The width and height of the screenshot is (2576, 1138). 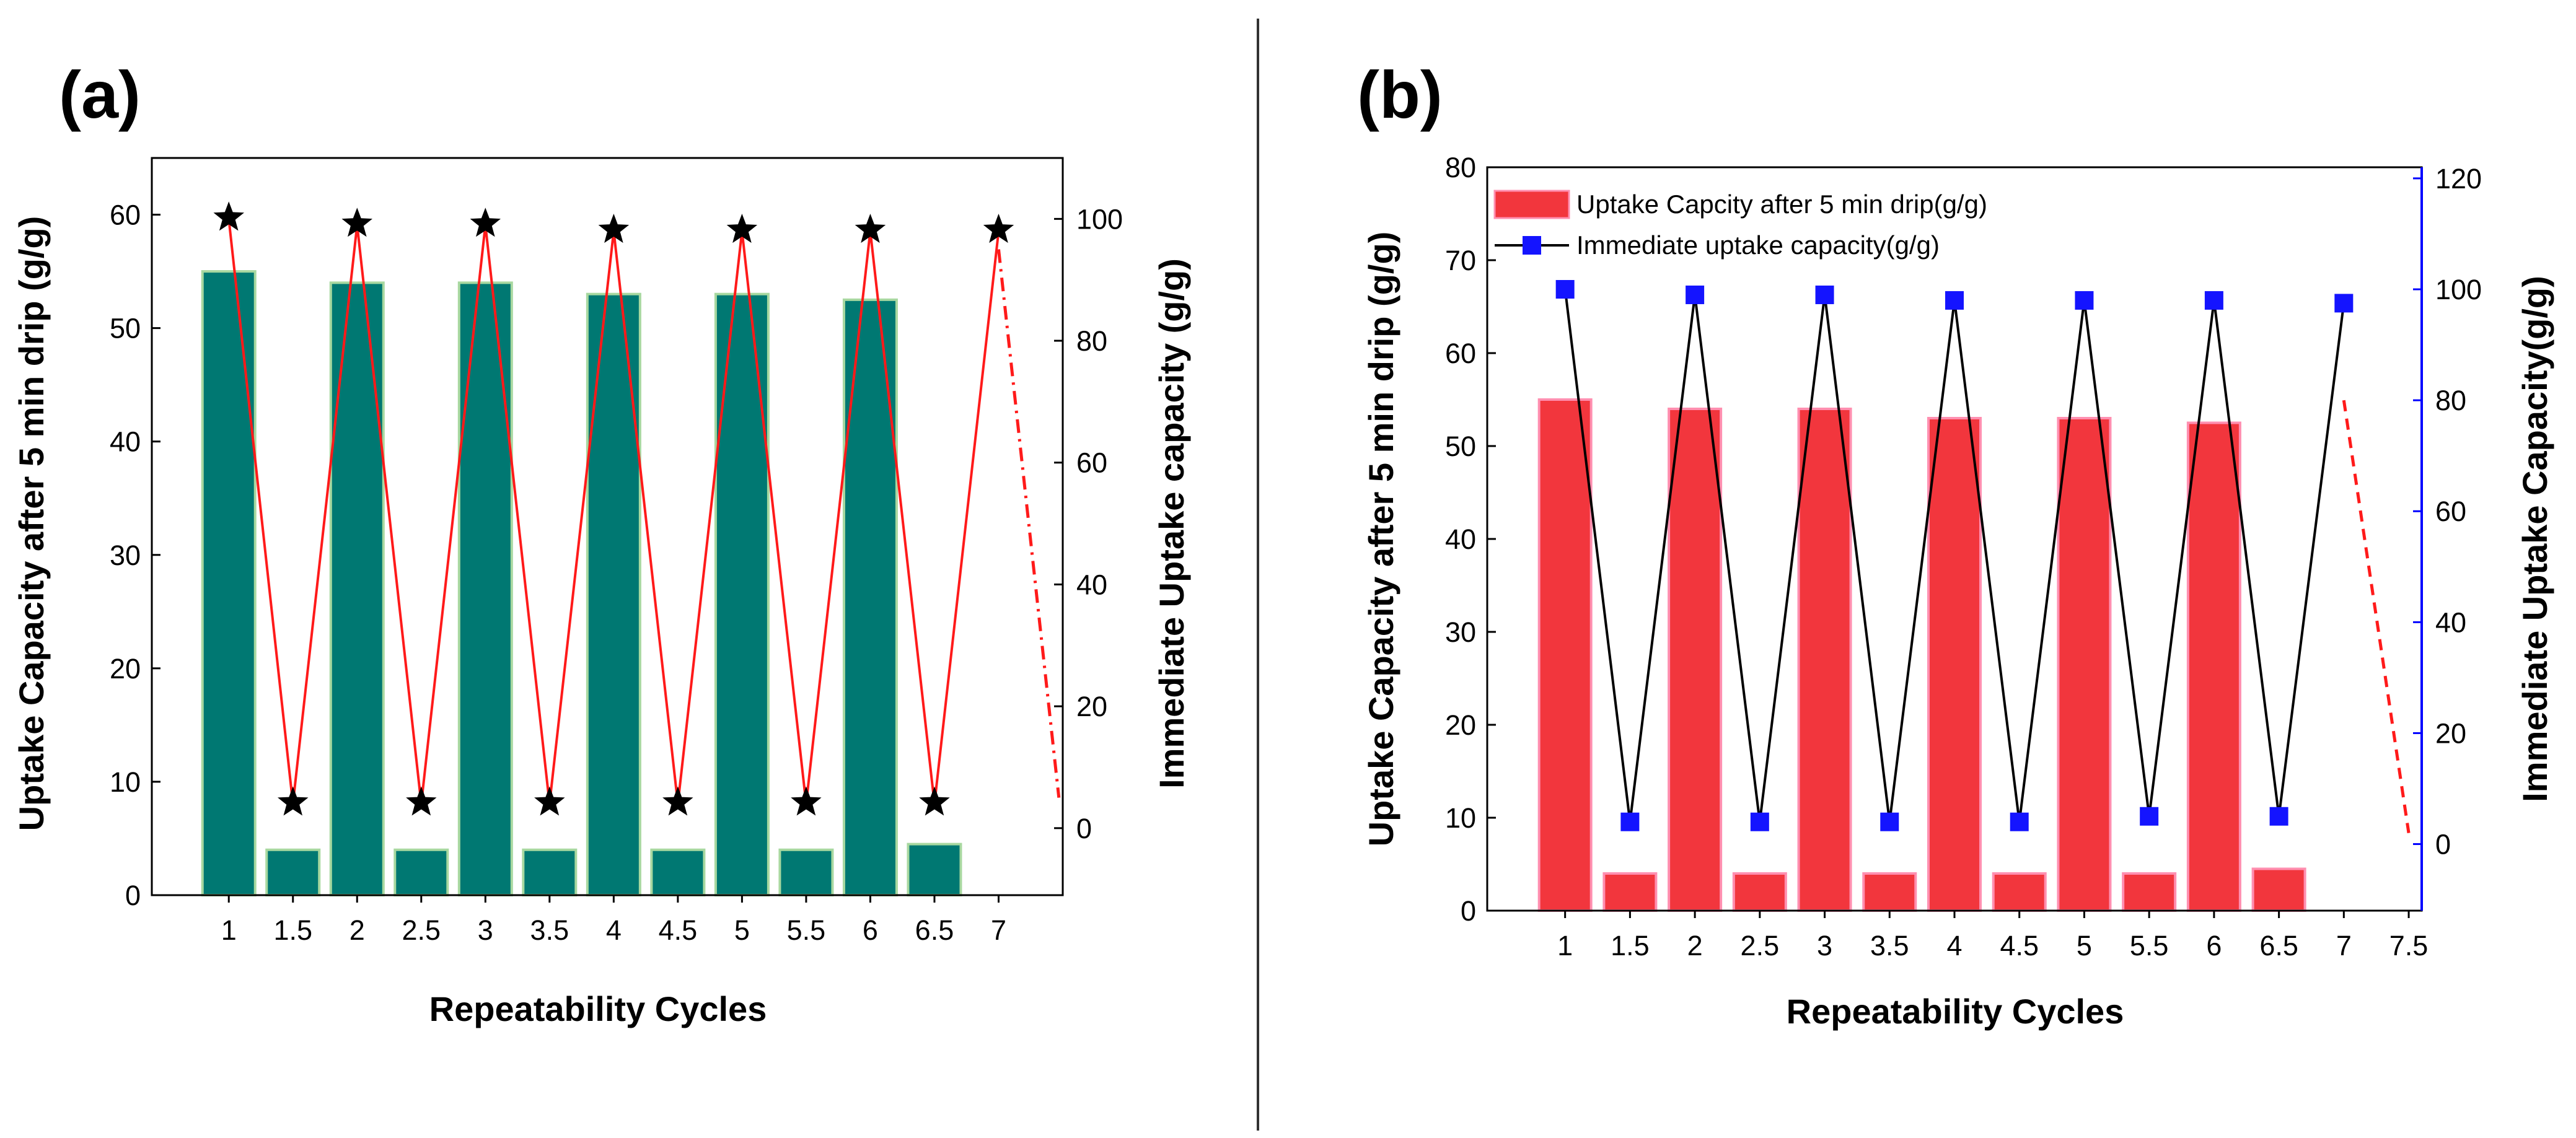 I want to click on panel-a-marker-6.5, so click(x=935, y=801).